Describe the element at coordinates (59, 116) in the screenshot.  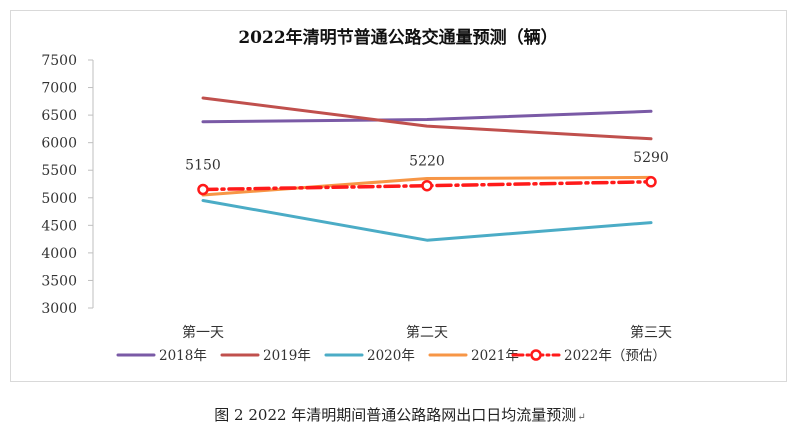
I see `y-tick-label: 6500` at that location.